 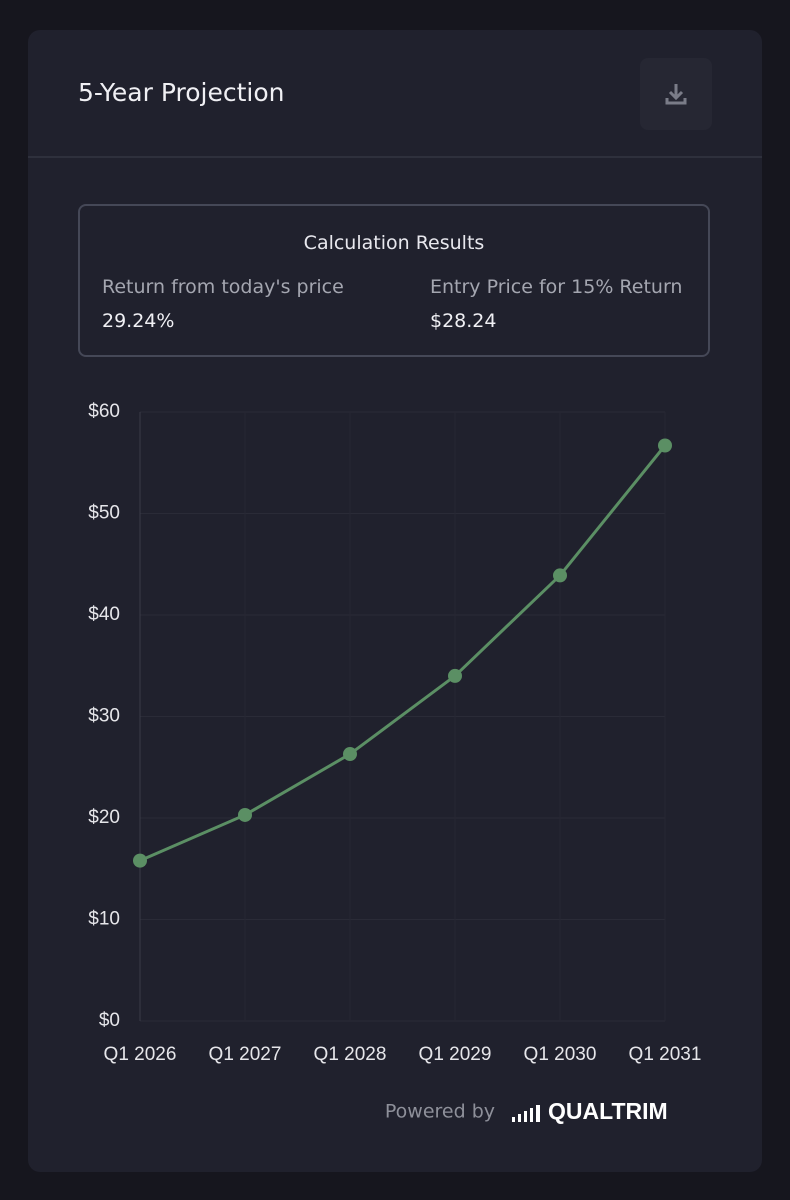 I want to click on download-icon, so click(x=676, y=94).